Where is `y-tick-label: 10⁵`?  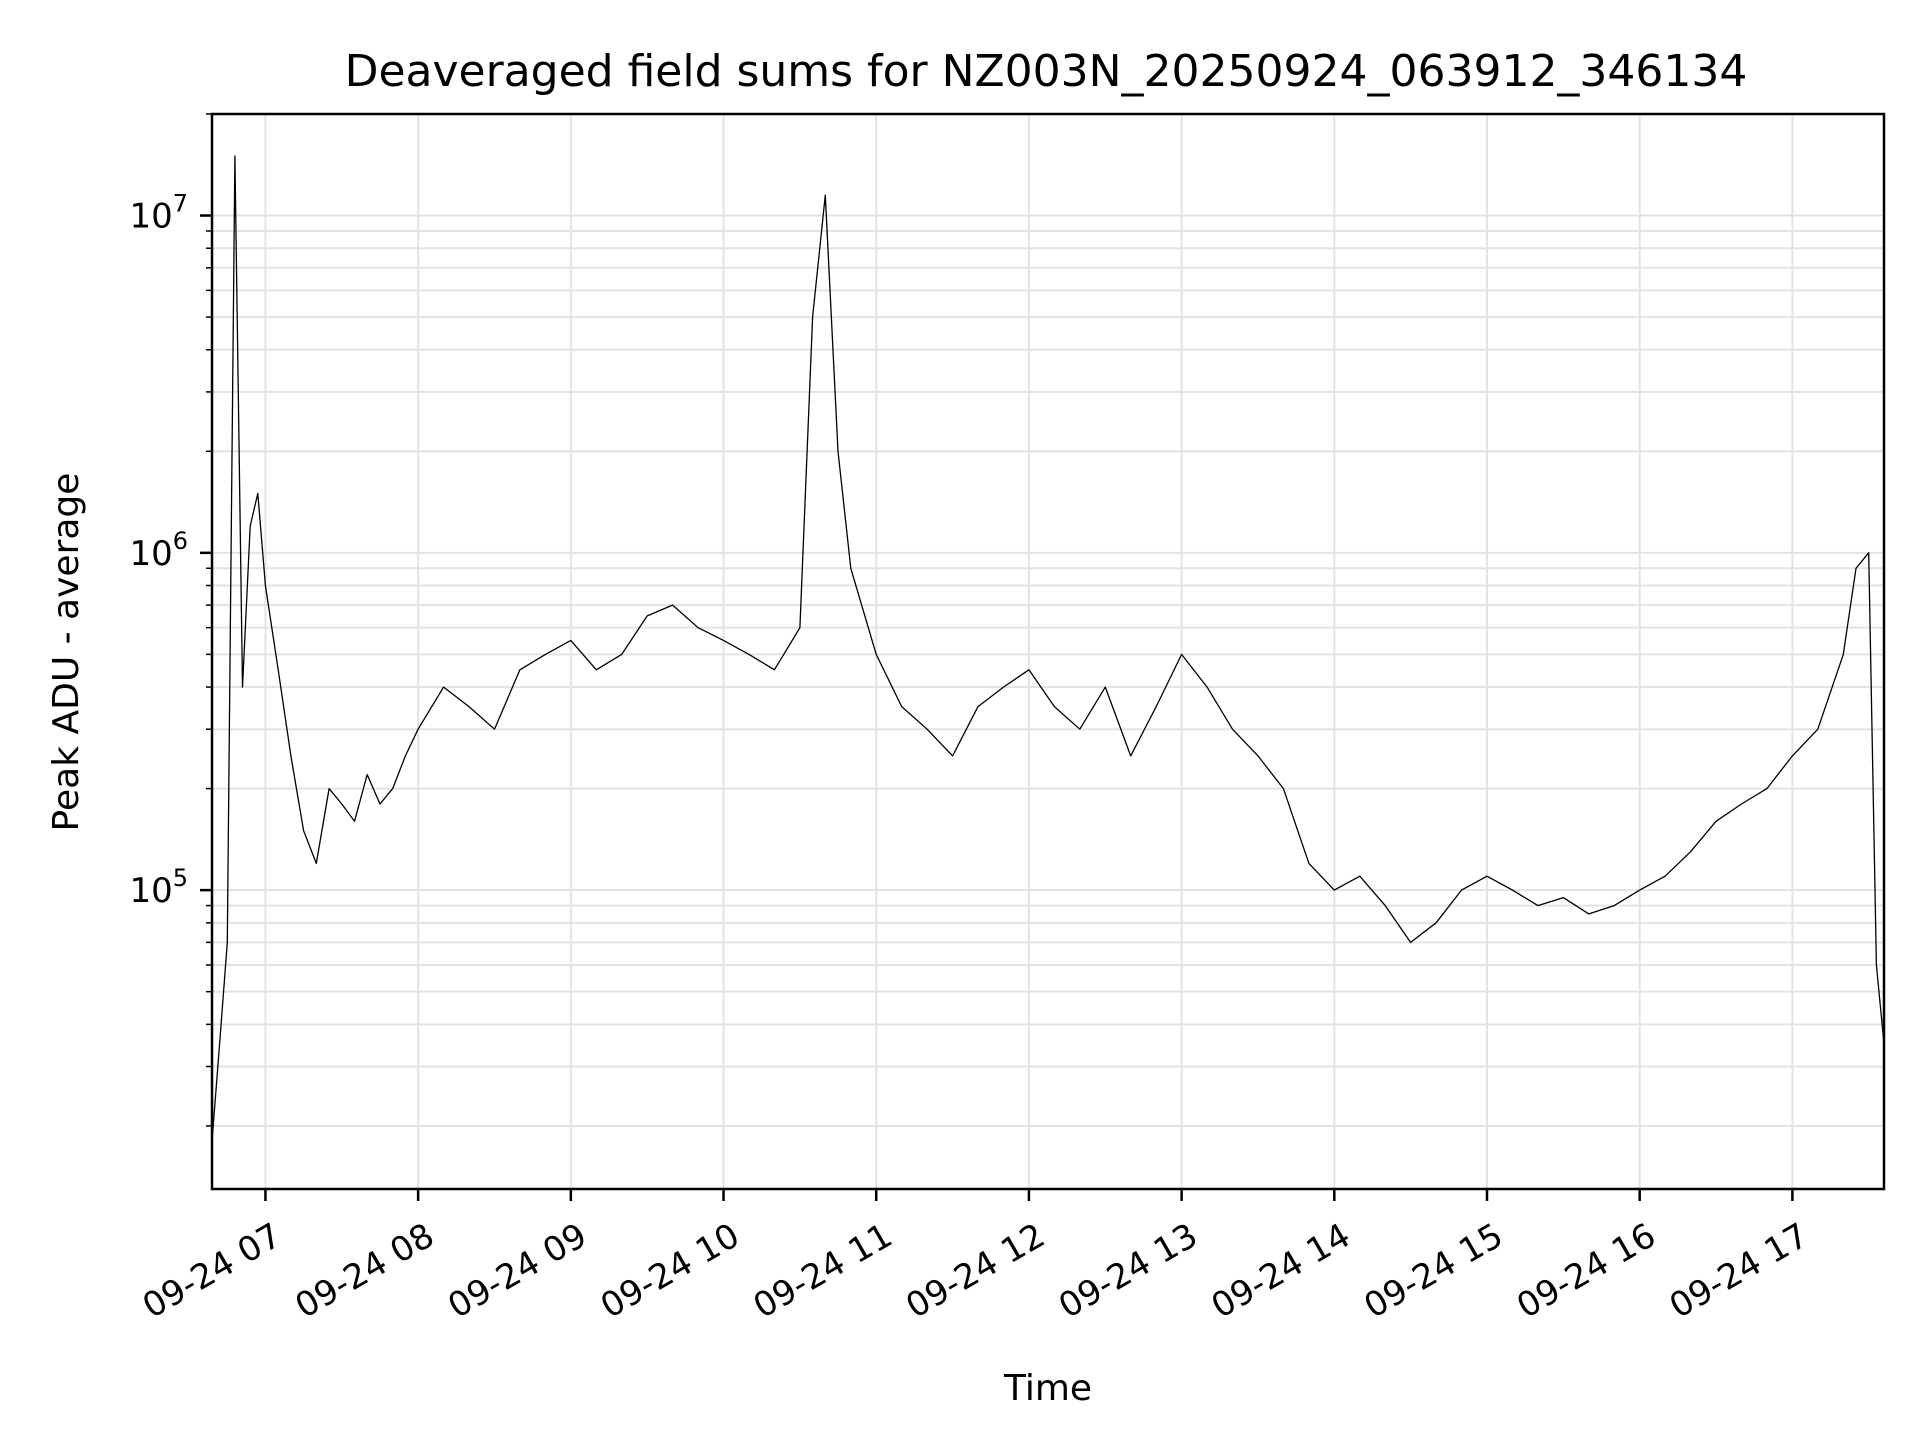
y-tick-label: 10⁵ is located at coordinates (158, 887).